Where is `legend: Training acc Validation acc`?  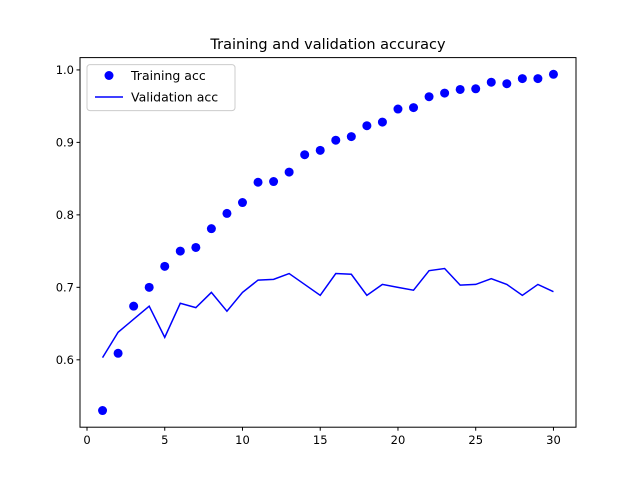 legend: Training acc Validation acc is located at coordinates (161, 88).